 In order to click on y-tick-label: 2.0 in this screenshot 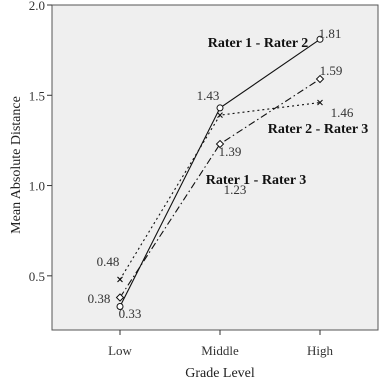, I will do `click(37, 6)`.